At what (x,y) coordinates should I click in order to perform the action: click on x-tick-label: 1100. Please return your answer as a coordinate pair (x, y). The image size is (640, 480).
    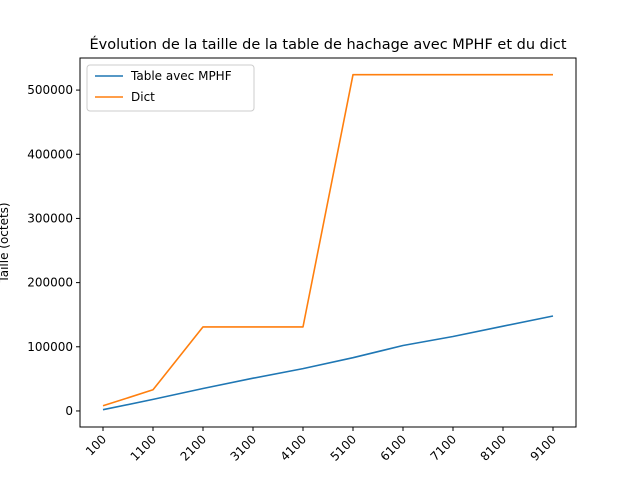
    Looking at the image, I should click on (143, 447).